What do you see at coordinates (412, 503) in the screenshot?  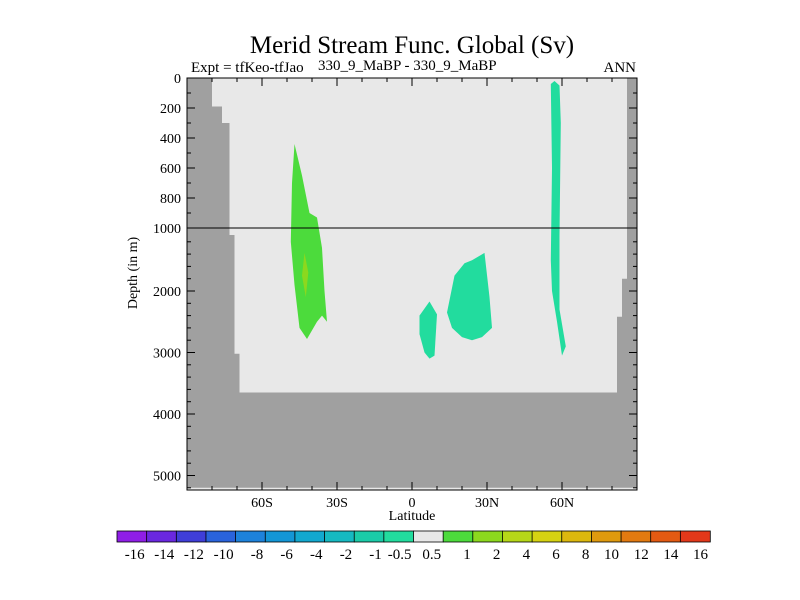 I see `x-tick-label: 0` at bounding box center [412, 503].